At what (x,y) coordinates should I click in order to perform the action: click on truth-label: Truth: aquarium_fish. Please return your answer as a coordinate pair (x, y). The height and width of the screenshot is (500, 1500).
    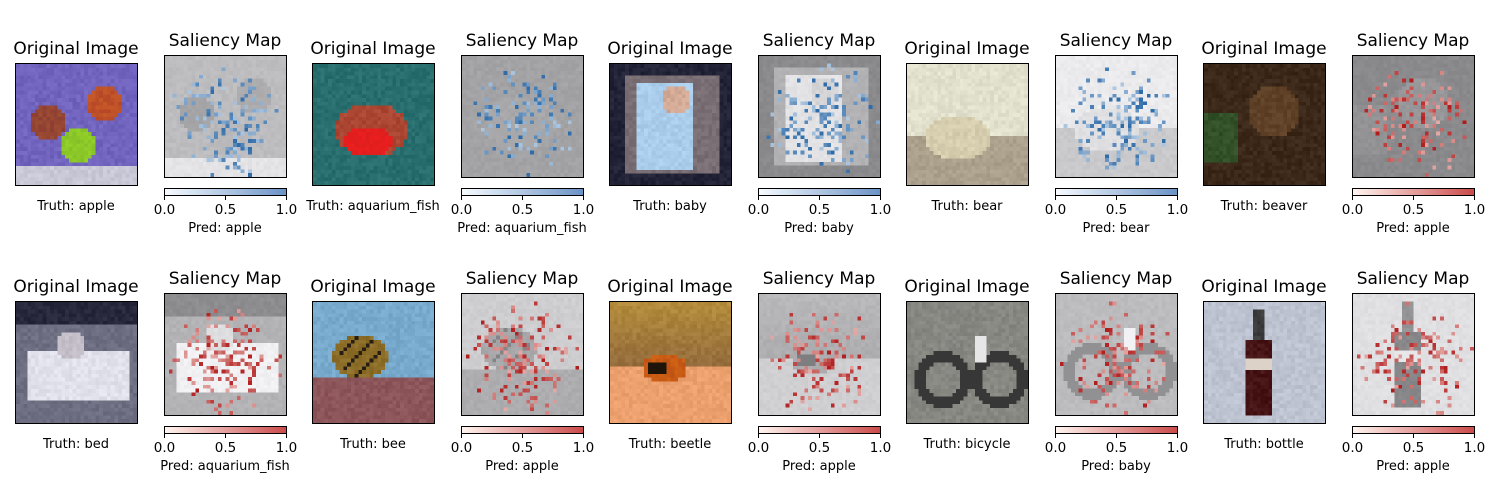
    Looking at the image, I should click on (373, 206).